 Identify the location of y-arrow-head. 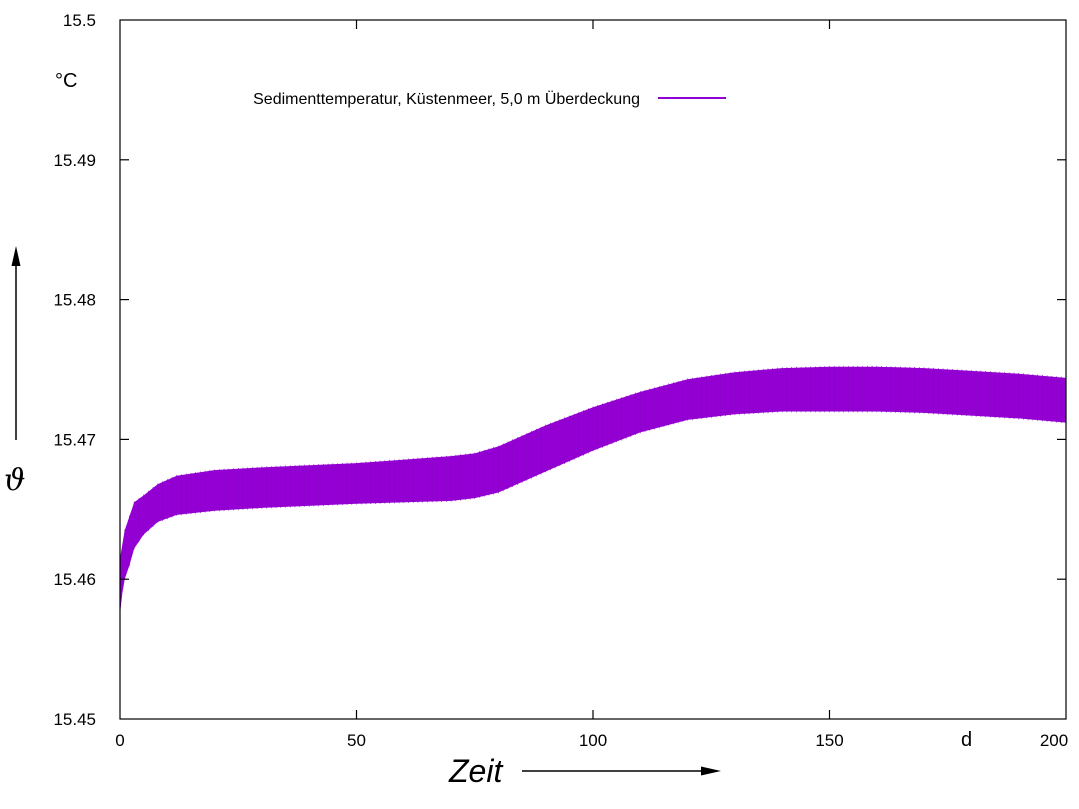
(16, 256).